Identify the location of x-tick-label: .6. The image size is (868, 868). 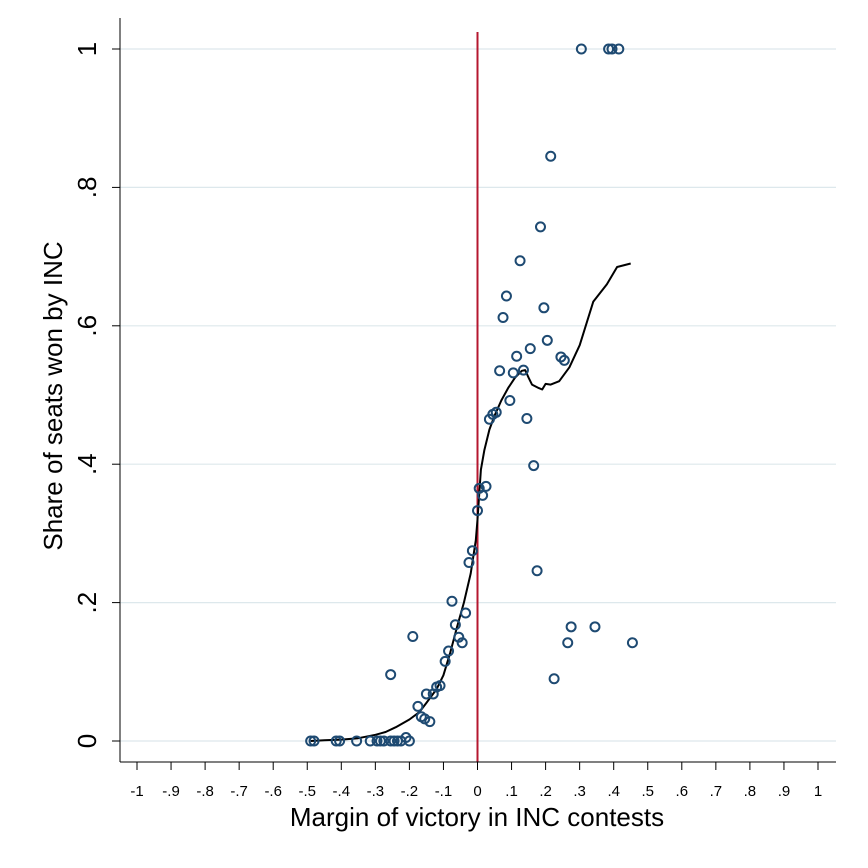
(682, 791).